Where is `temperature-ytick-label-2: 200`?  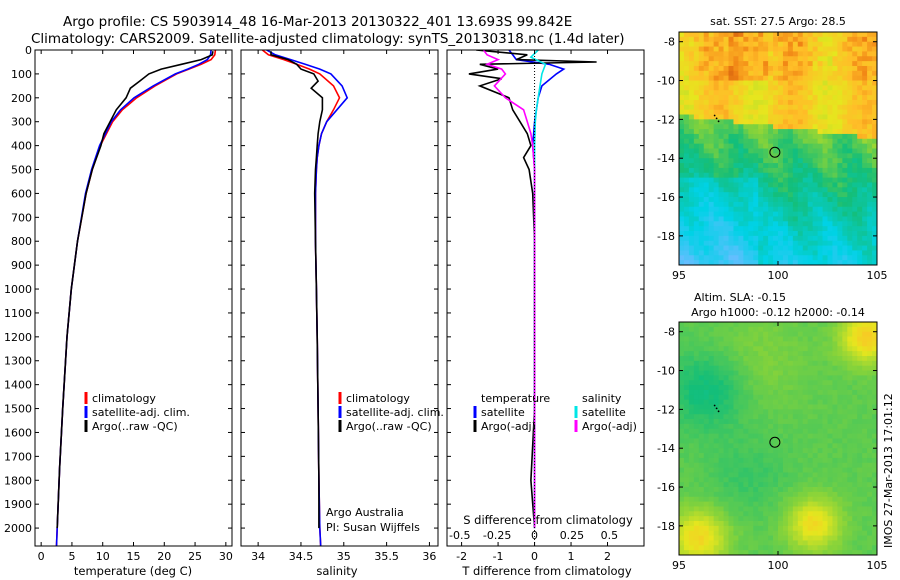 temperature-ytick-label-2: 200 is located at coordinates (21, 98).